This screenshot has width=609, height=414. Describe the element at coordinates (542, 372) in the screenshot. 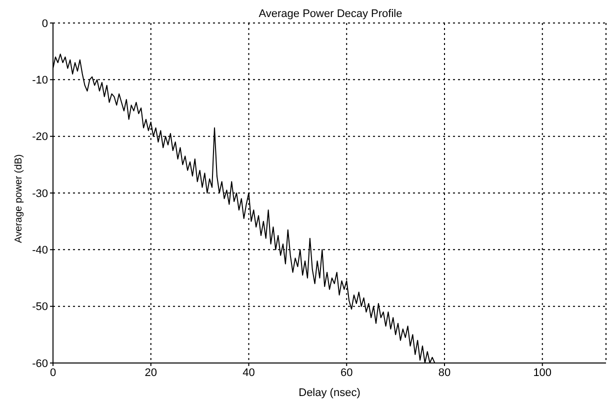

I see `x-tick-label: 100` at that location.